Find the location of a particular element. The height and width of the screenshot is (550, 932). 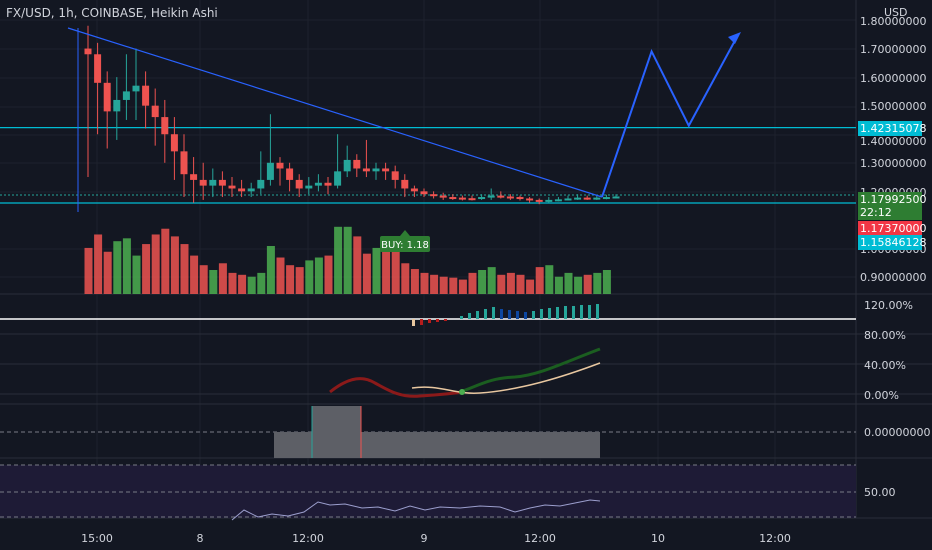

price-tick: 1.50000000 is located at coordinates (893, 106).